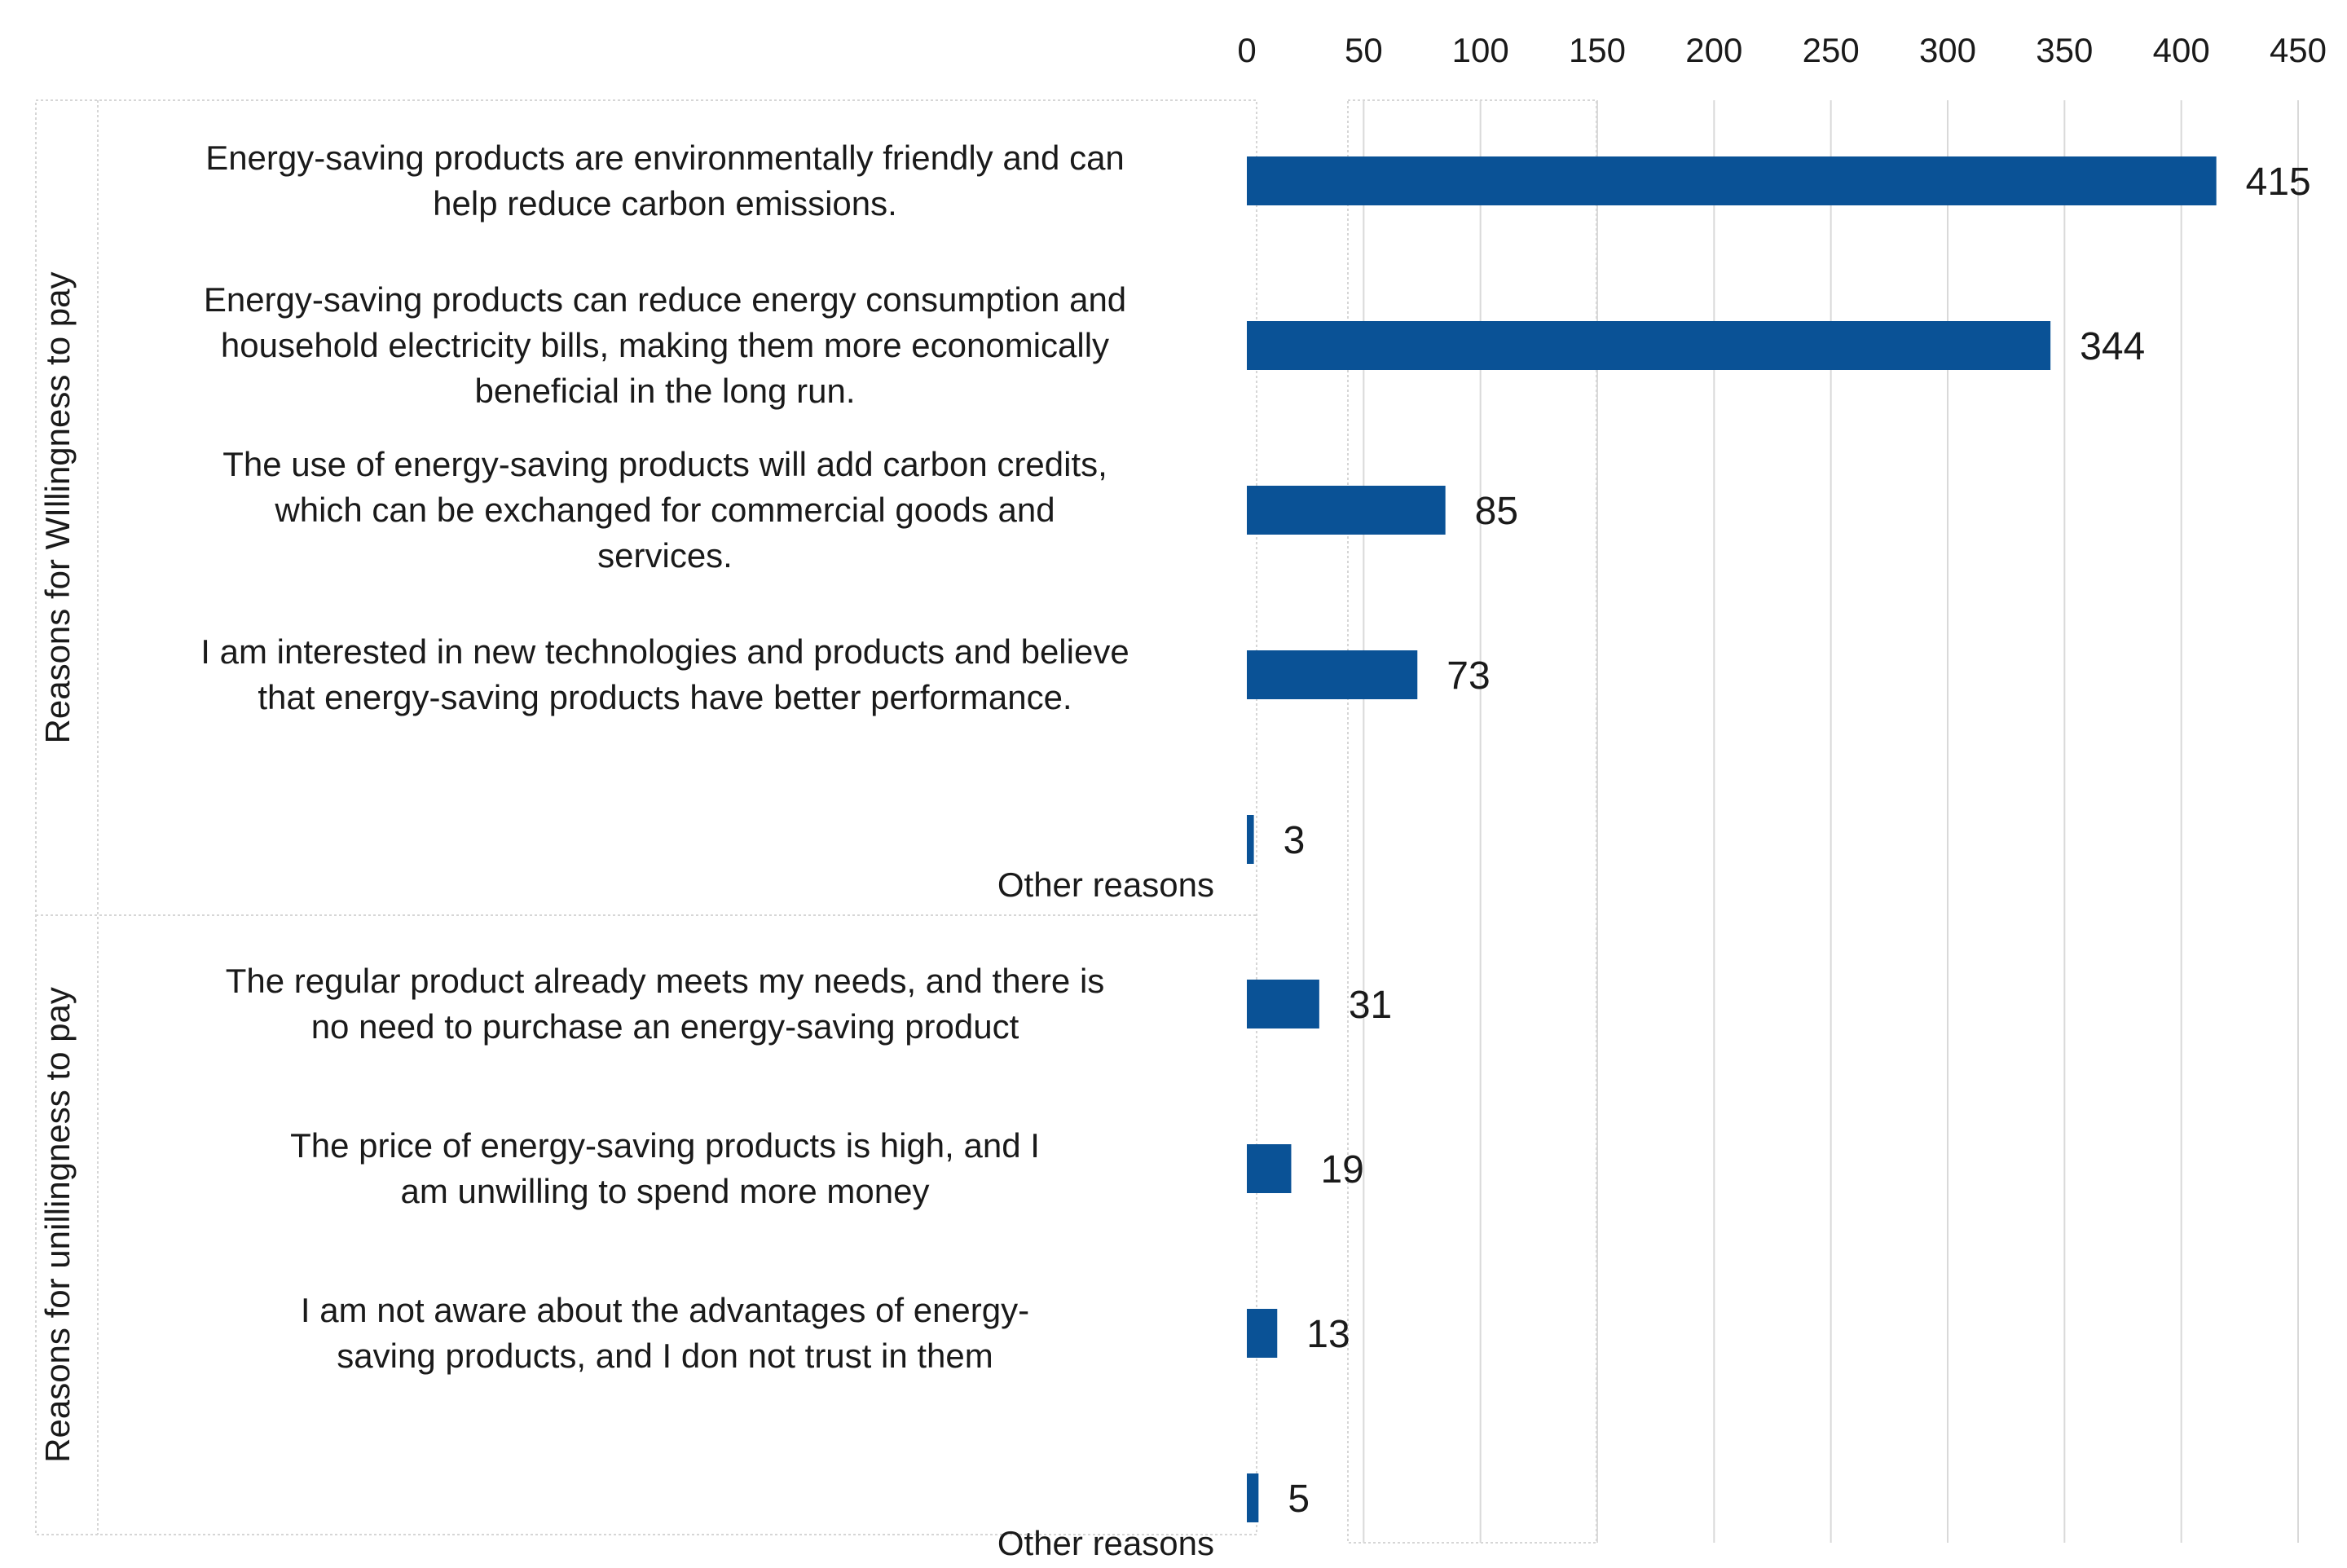  I want to click on category-label-line: help reduce carbon emissions., so click(665, 203).